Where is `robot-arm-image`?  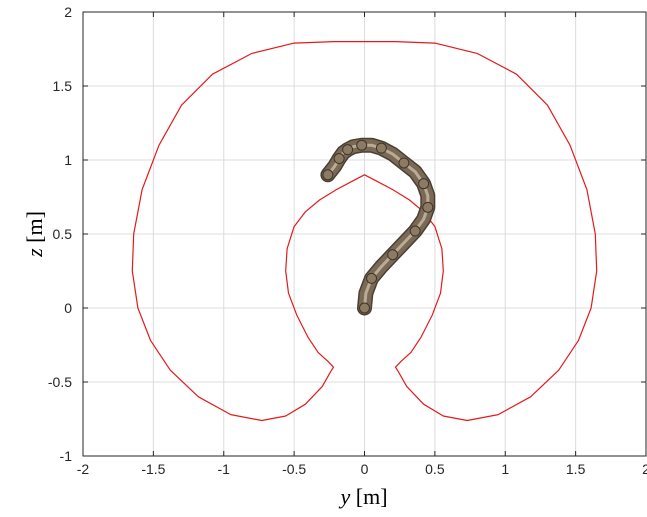
robot-arm-image is located at coordinates (378, 226).